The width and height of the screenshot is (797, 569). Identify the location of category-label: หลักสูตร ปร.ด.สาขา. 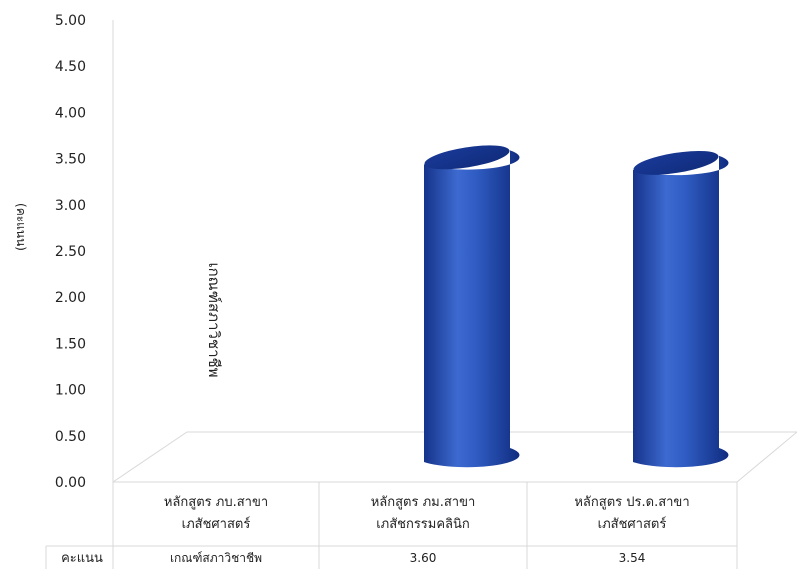
(631, 502).